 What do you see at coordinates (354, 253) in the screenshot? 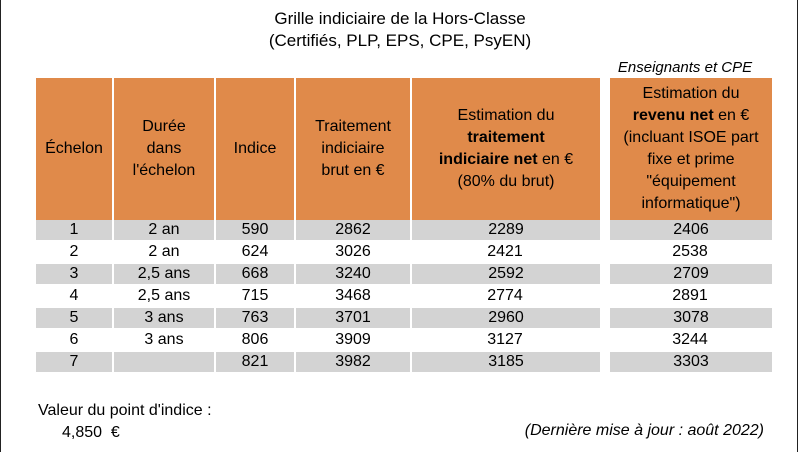
I see `cell-brut: 3026` at bounding box center [354, 253].